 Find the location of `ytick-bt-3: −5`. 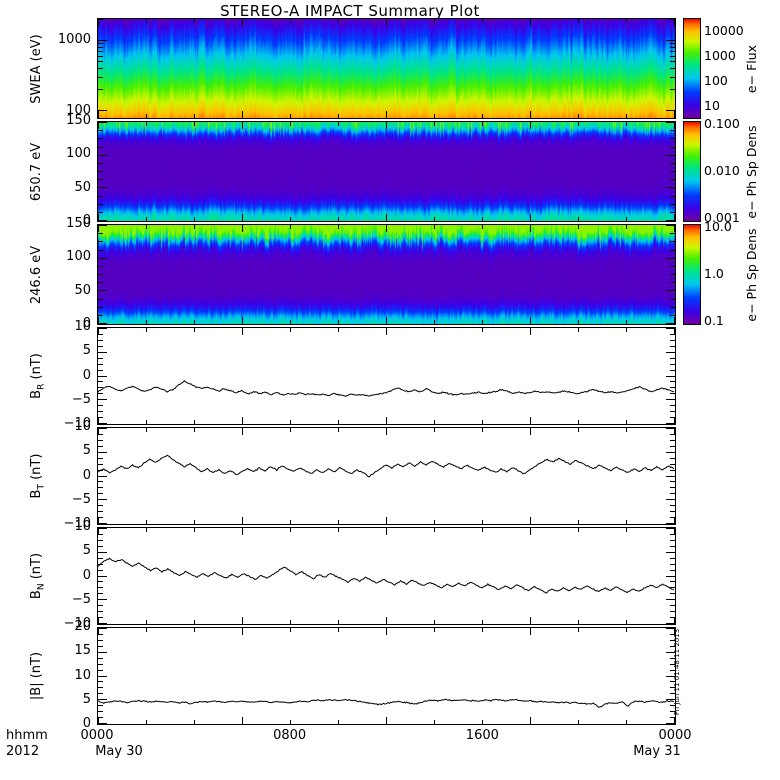

ytick-bt-3: −5 is located at coordinates (81, 499).